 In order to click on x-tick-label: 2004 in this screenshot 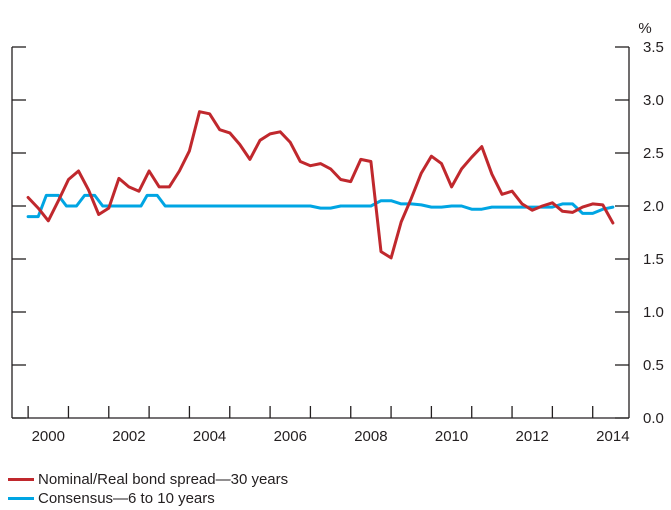, I will do `click(209, 436)`.